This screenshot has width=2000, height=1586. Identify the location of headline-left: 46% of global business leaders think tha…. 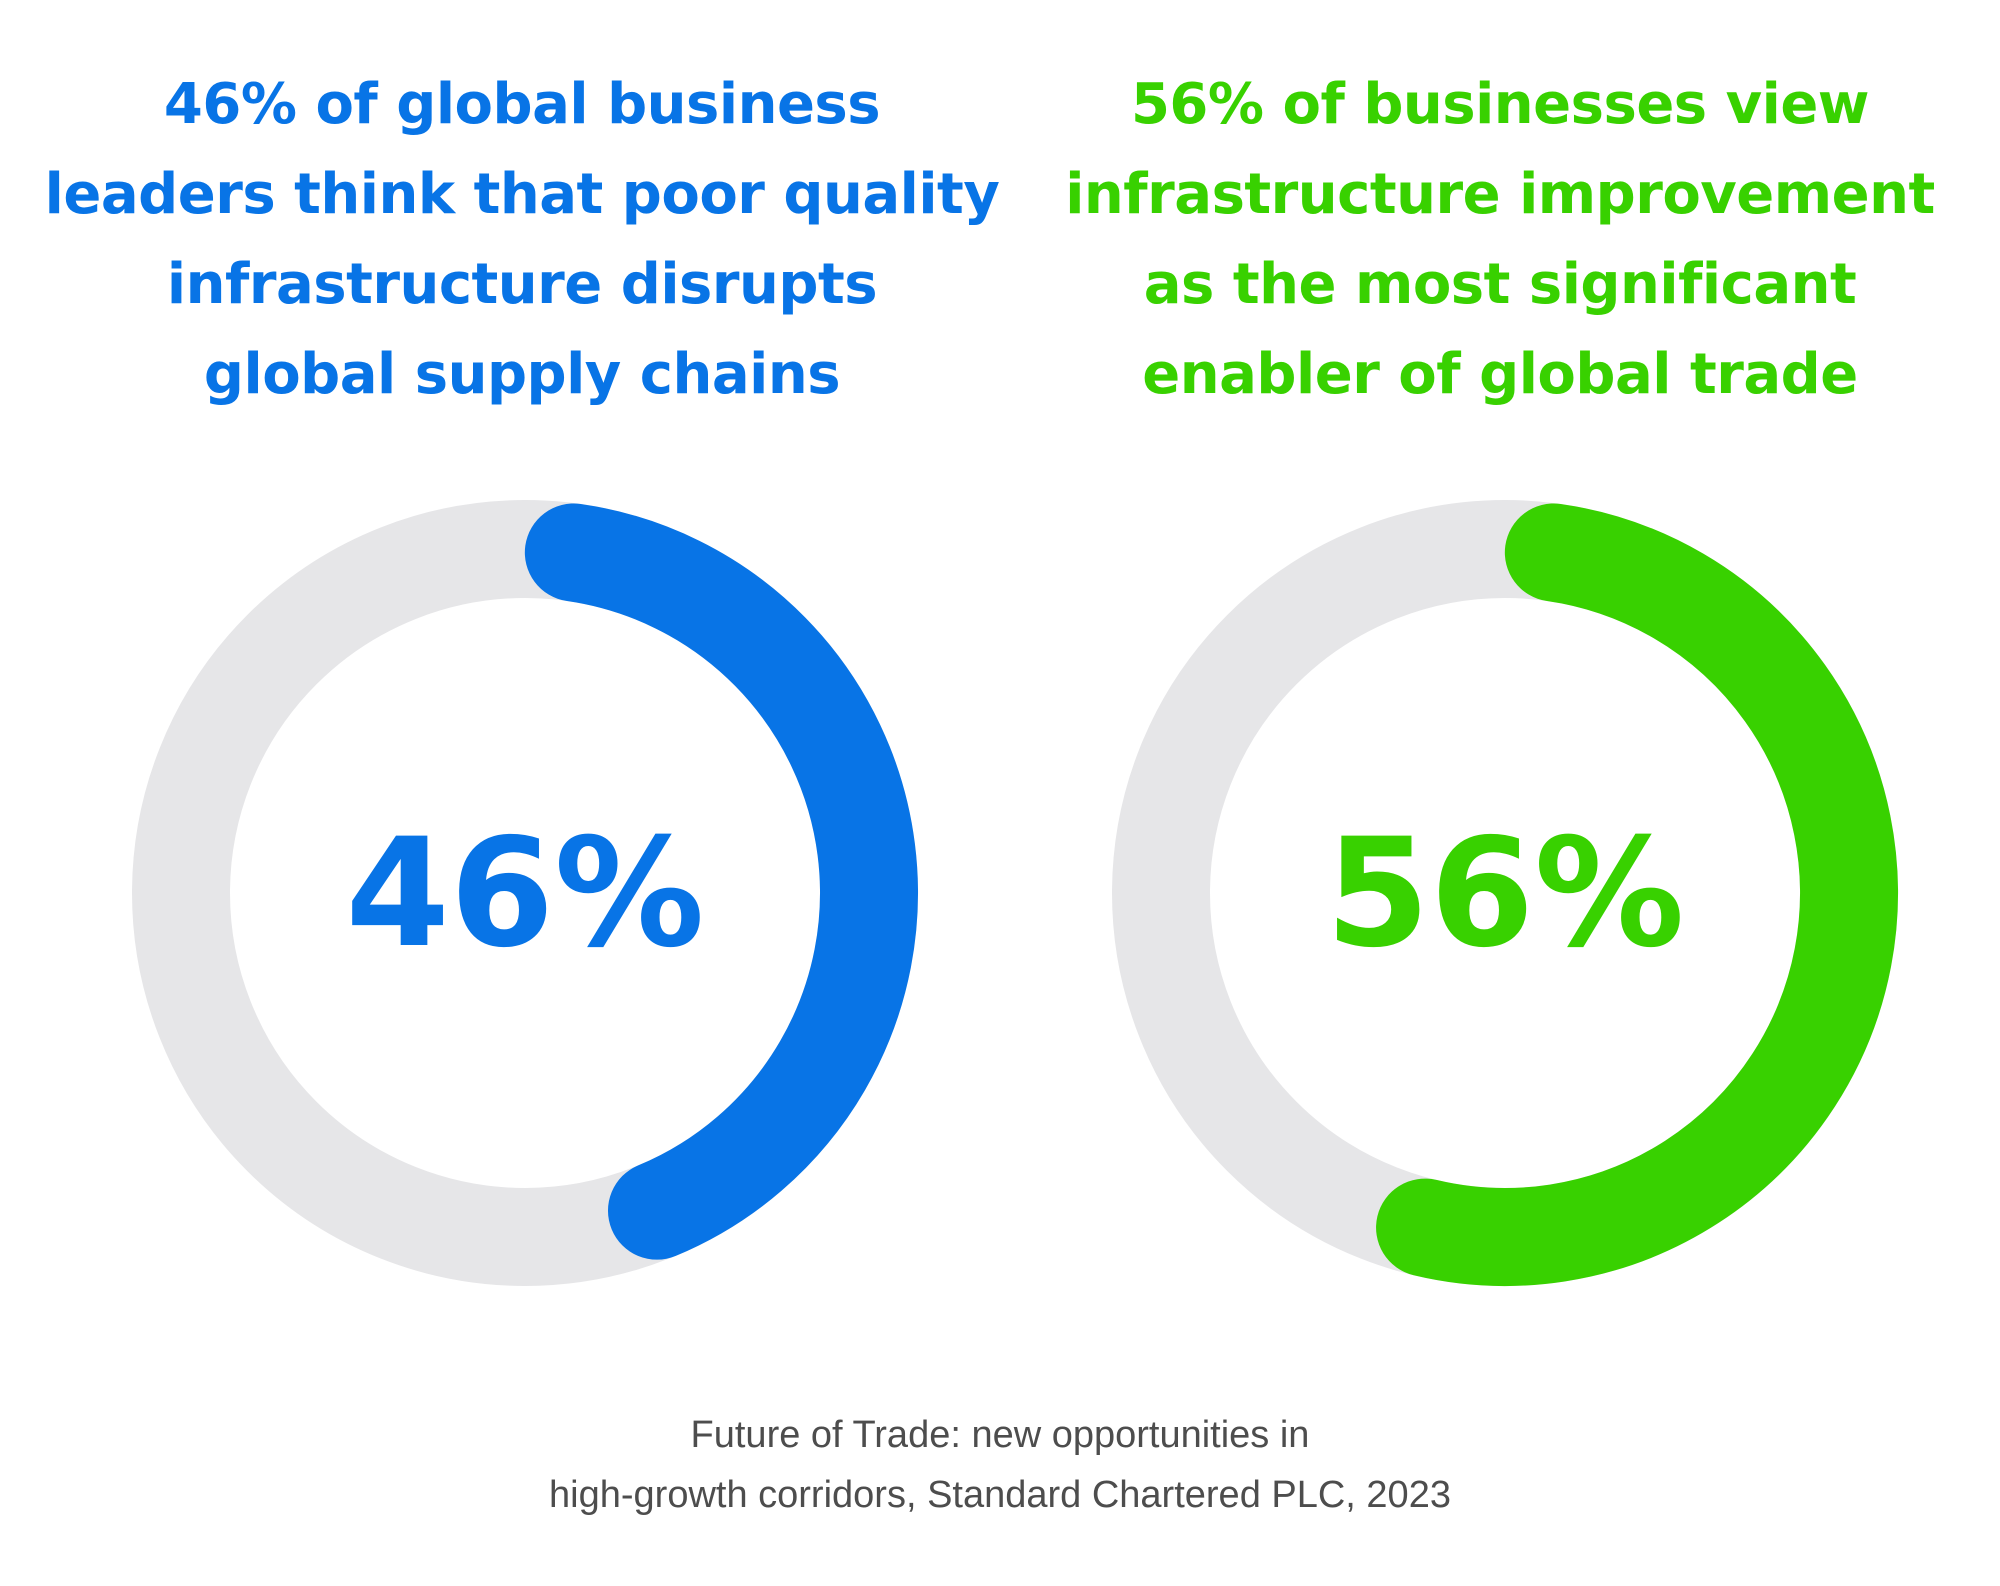
(522, 240).